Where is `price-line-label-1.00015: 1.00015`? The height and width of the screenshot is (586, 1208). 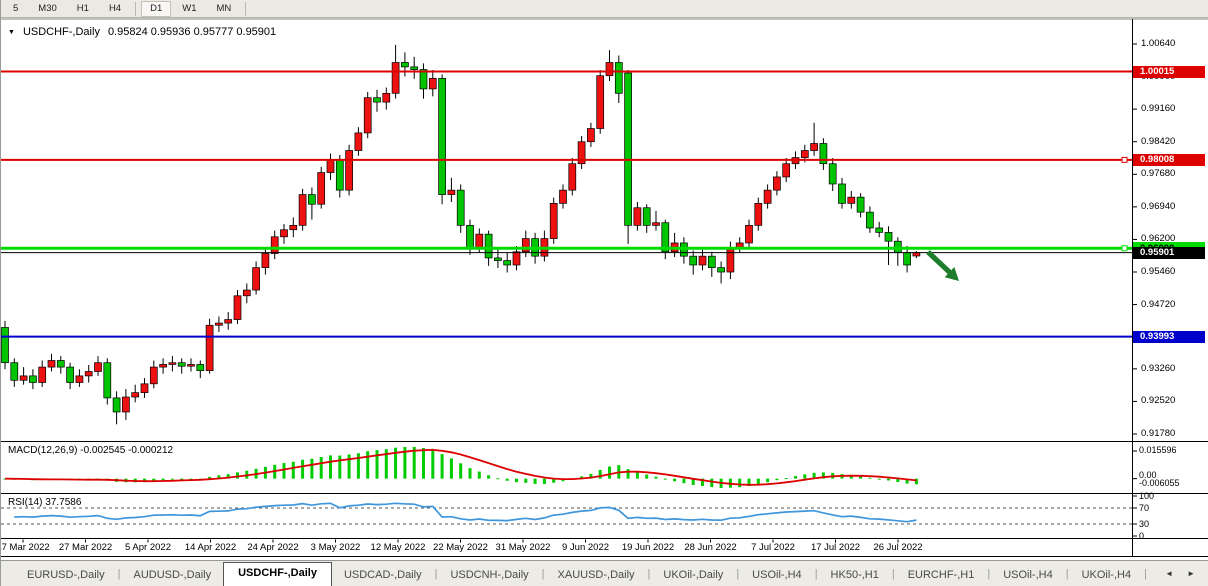 price-line-label-1.00015: 1.00015 is located at coordinates (1169, 71).